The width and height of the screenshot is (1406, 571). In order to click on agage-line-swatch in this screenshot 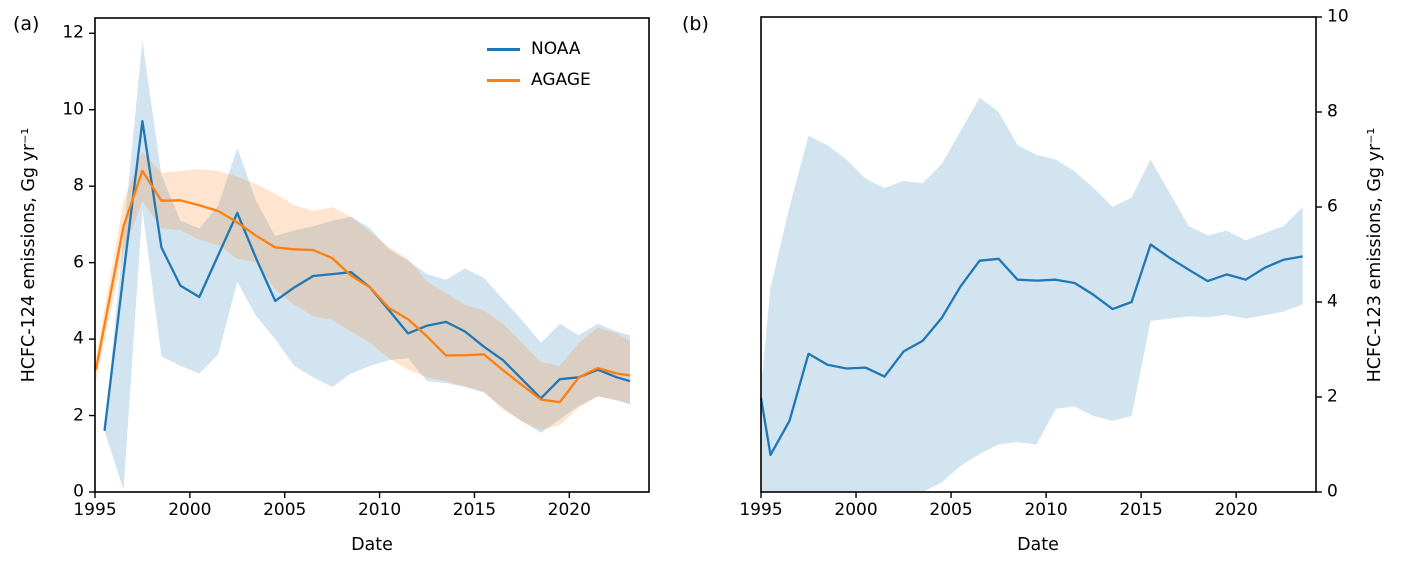, I will do `click(503, 80)`.